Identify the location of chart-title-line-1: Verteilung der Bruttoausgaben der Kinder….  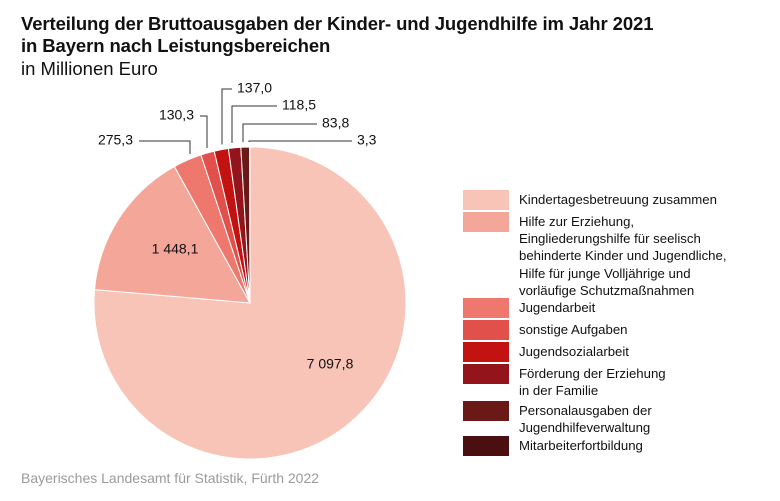
(337, 23).